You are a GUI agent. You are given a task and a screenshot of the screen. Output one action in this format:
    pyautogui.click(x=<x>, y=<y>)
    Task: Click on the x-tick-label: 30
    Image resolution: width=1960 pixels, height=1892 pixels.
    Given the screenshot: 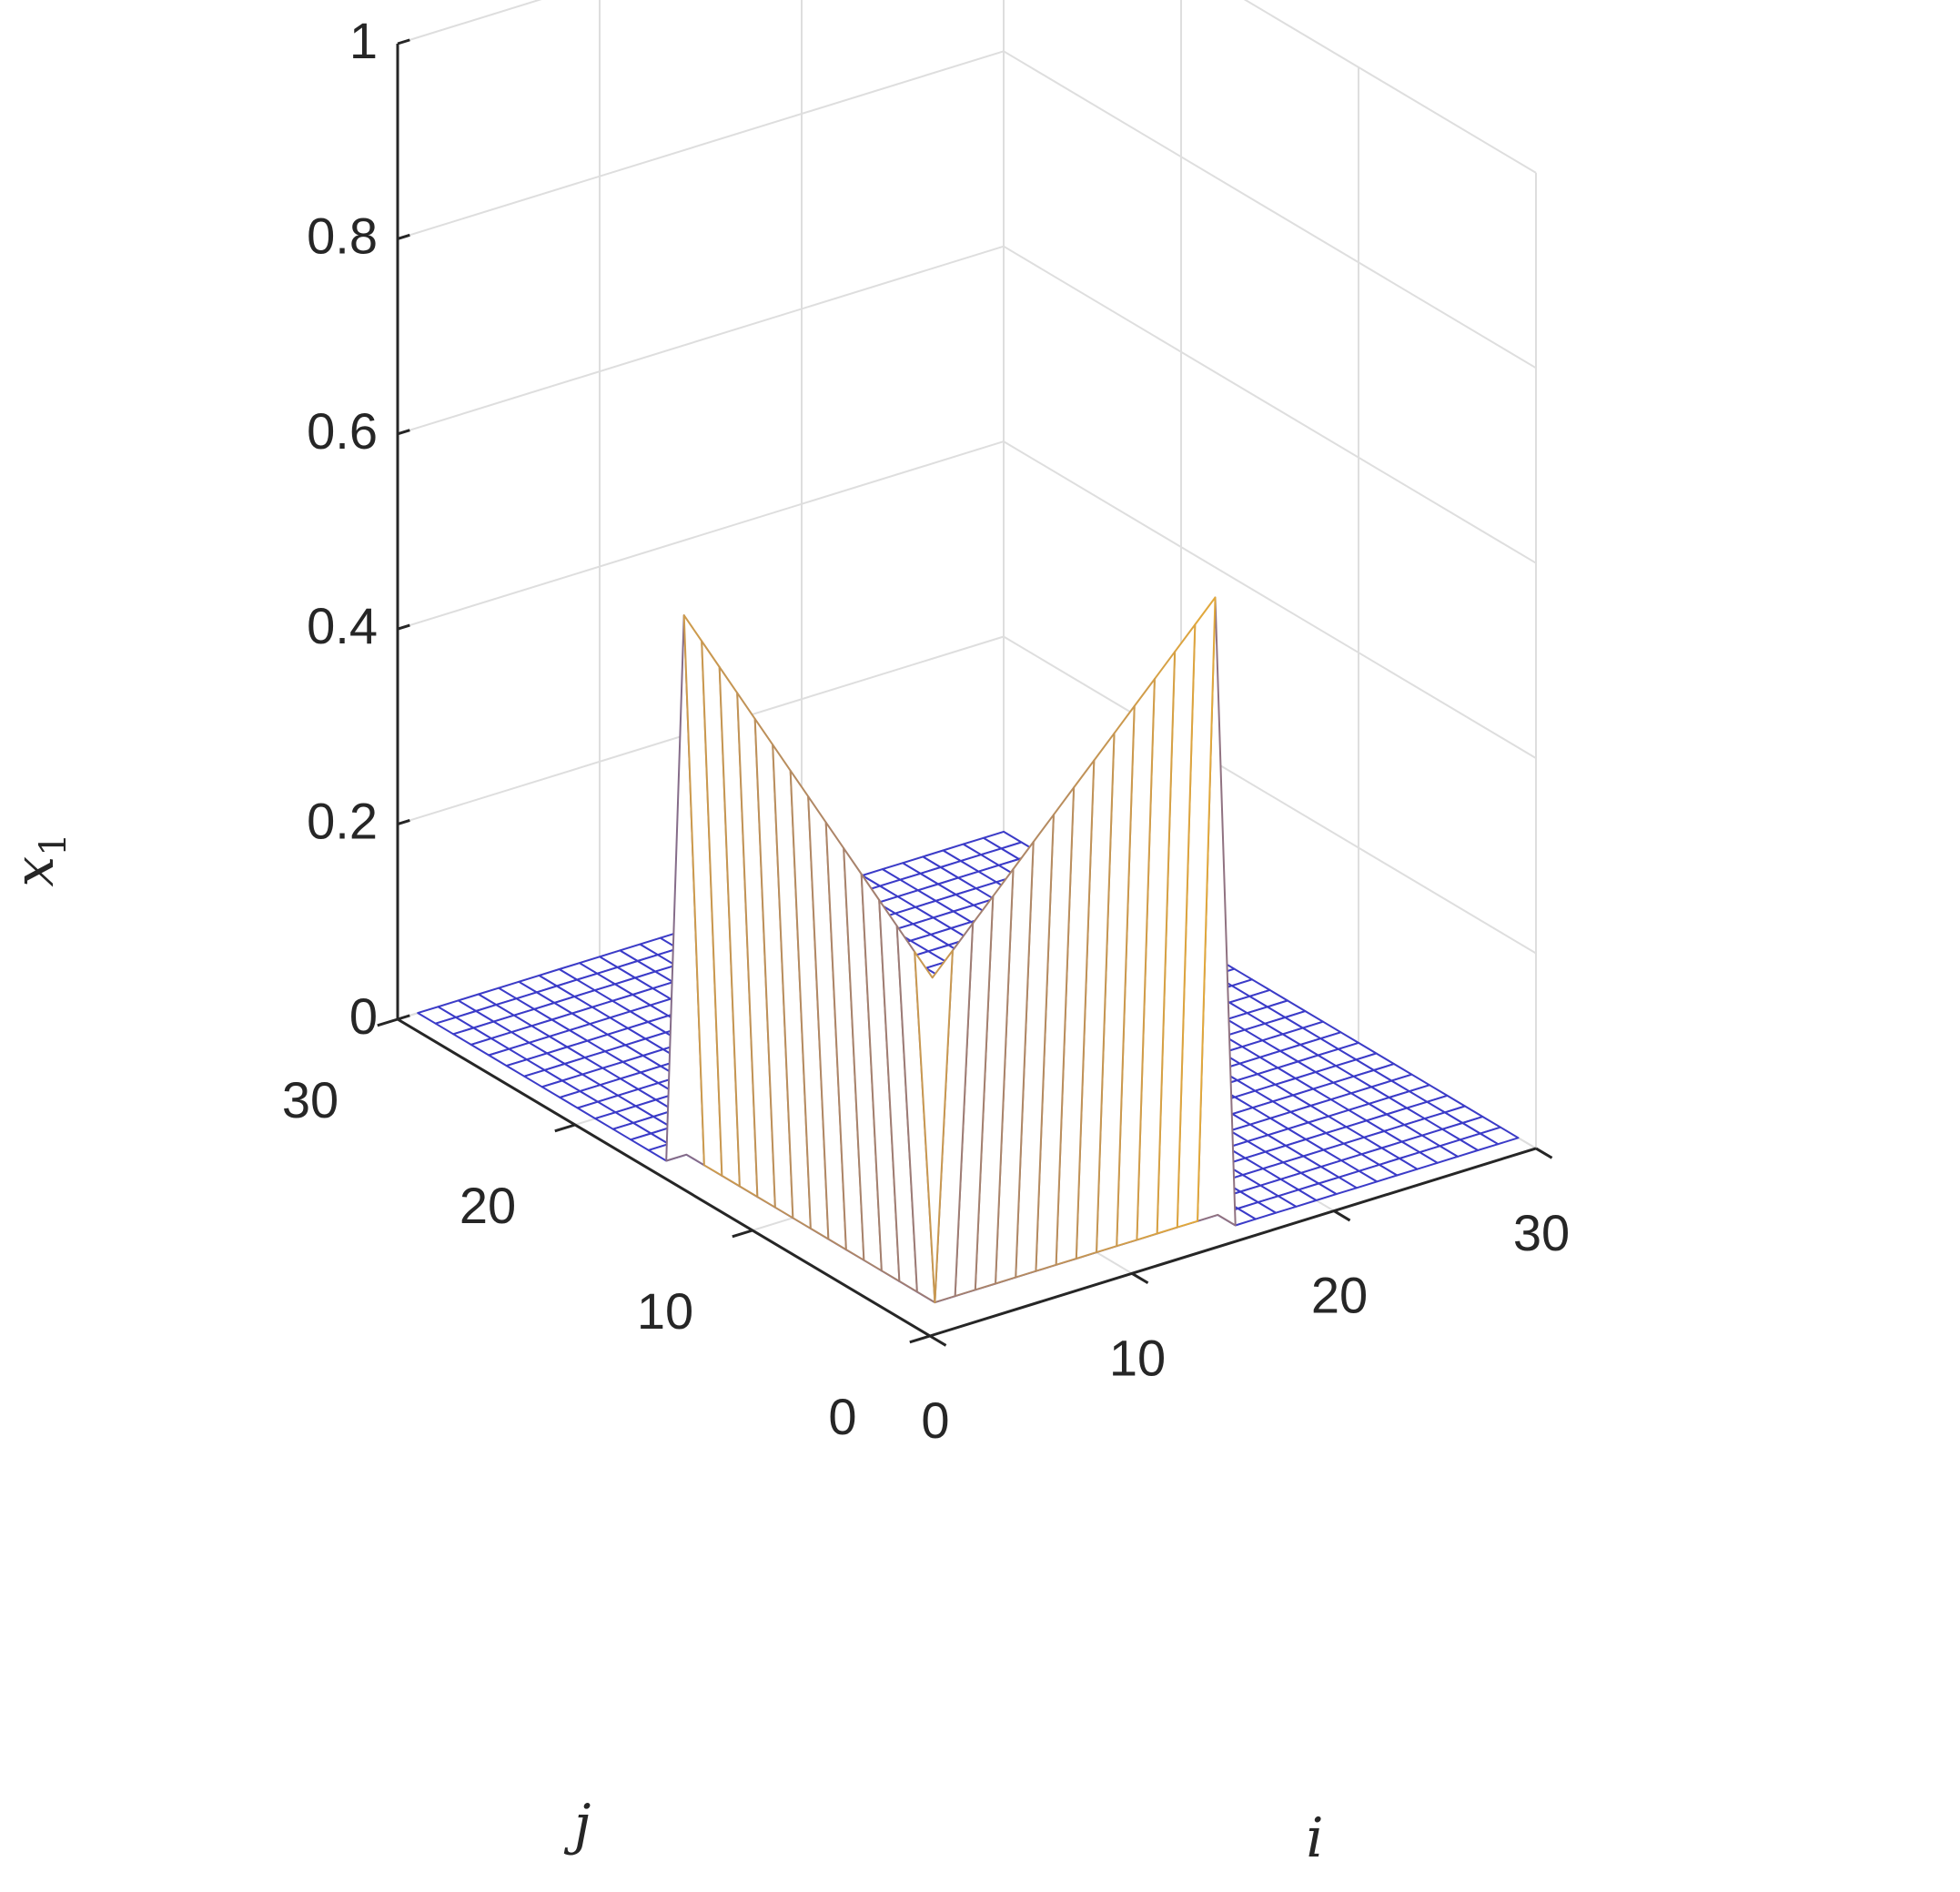 What is the action you would take?
    pyautogui.click(x=1541, y=1232)
    